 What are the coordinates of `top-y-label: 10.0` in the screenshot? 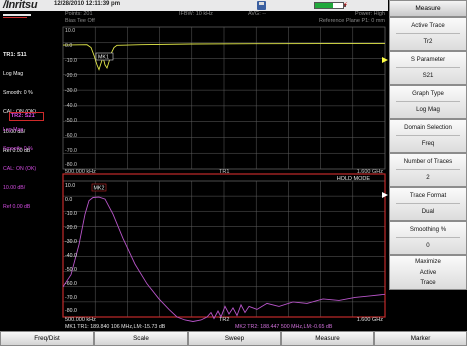 It's located at (70, 31).